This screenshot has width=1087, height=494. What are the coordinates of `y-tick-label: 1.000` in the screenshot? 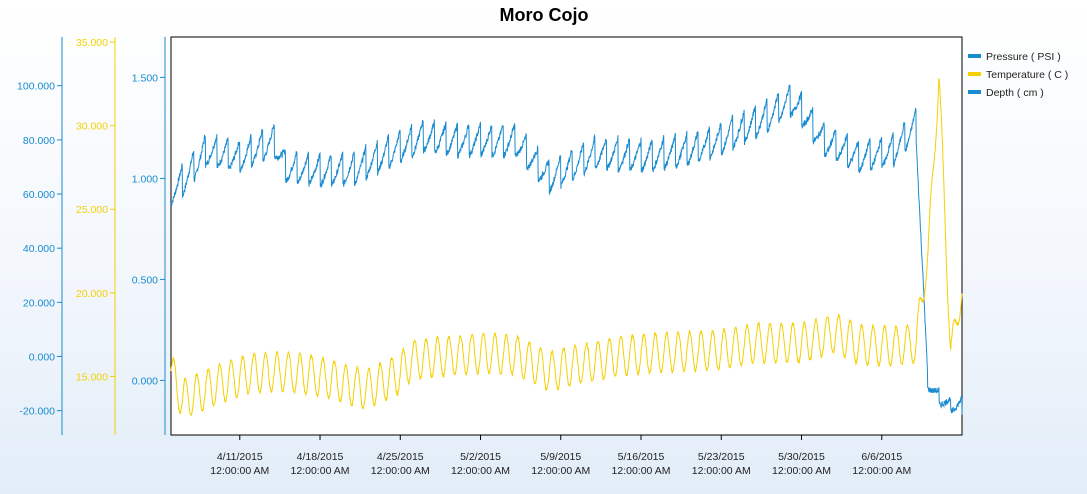 It's located at (145, 179).